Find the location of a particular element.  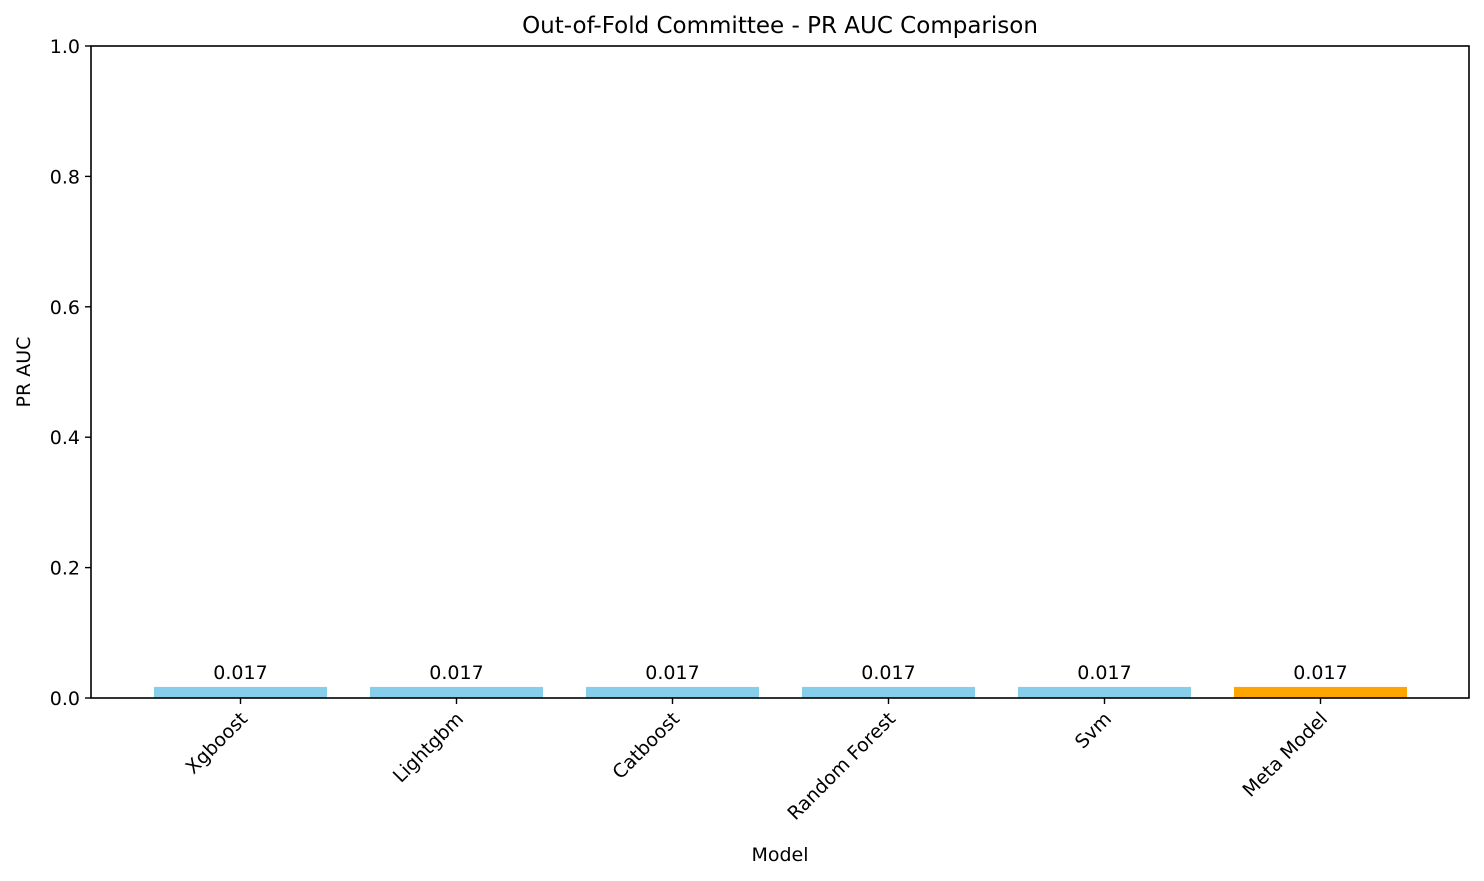

x-tick-label: Lightgbm is located at coordinates (428, 747).